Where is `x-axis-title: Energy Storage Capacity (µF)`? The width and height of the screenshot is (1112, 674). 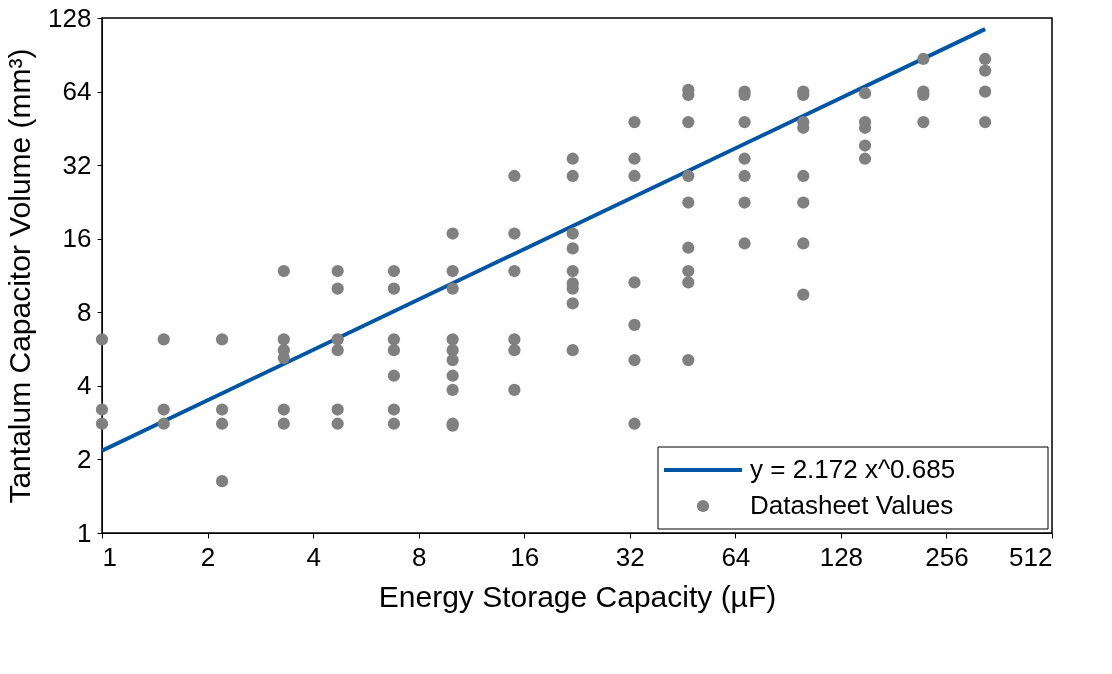 x-axis-title: Energy Storage Capacity (µF) is located at coordinates (577, 596).